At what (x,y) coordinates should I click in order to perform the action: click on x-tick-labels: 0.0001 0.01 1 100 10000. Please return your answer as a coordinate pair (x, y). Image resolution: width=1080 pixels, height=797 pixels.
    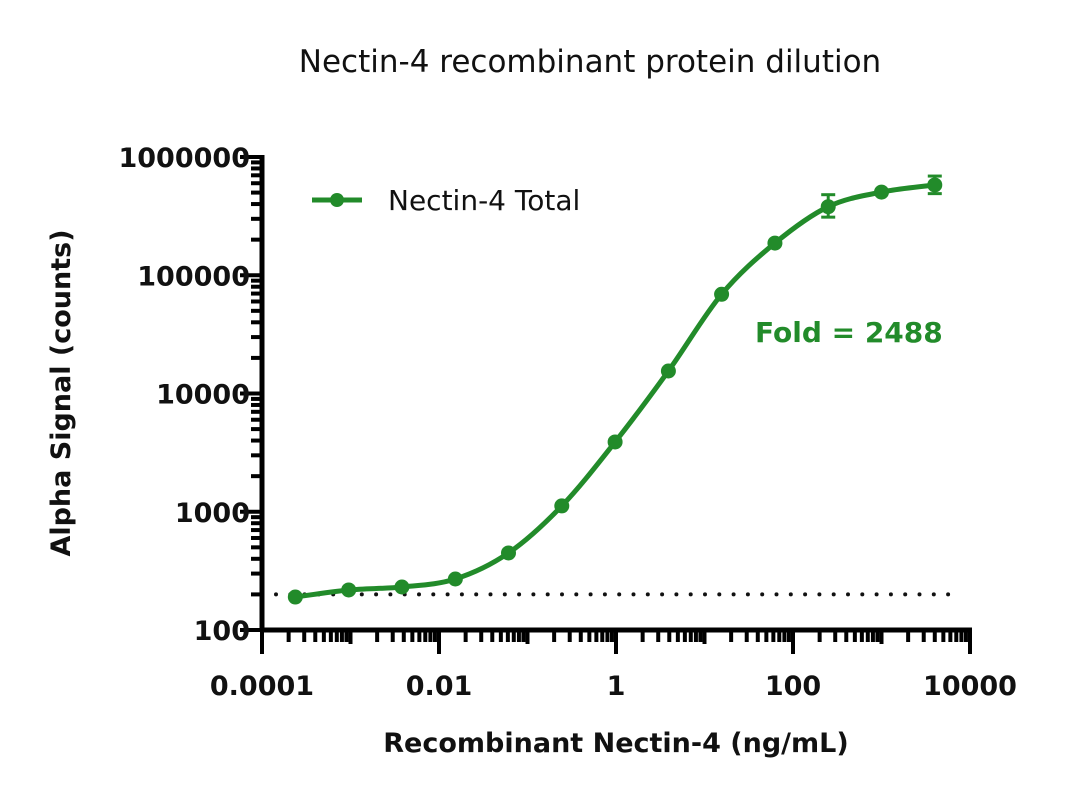
    Looking at the image, I should click on (613, 686).